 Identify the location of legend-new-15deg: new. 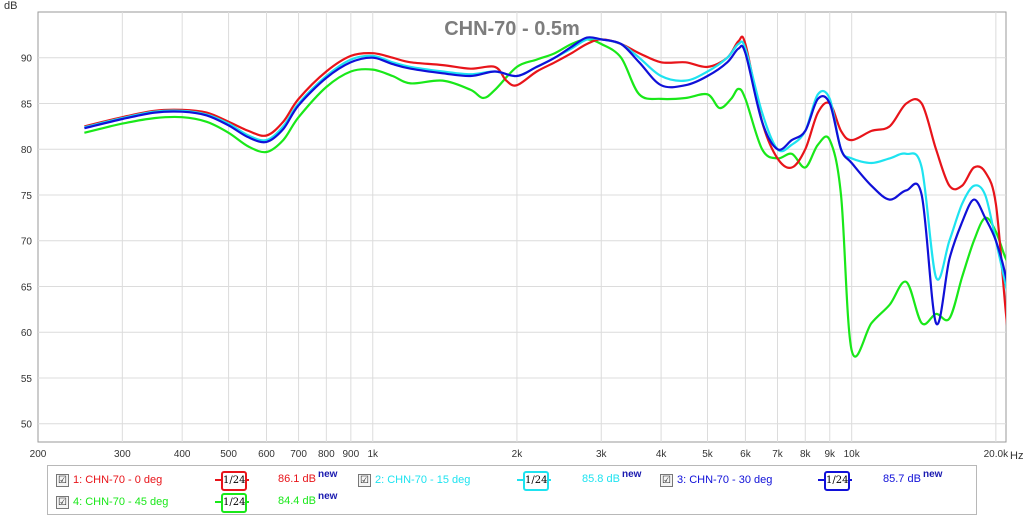
(632, 474).